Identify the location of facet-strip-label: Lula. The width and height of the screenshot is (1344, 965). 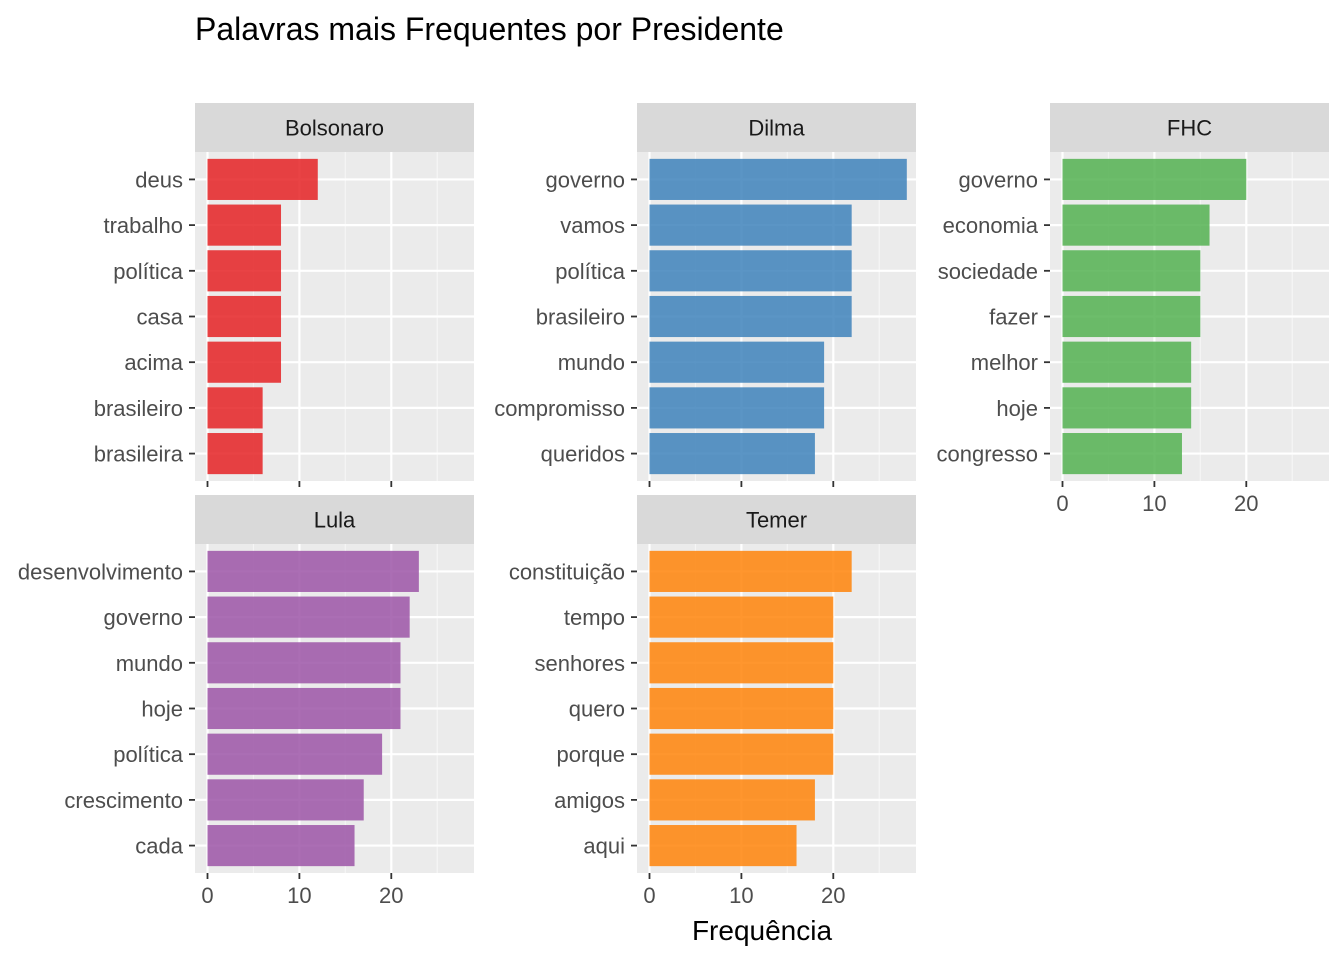
(335, 520).